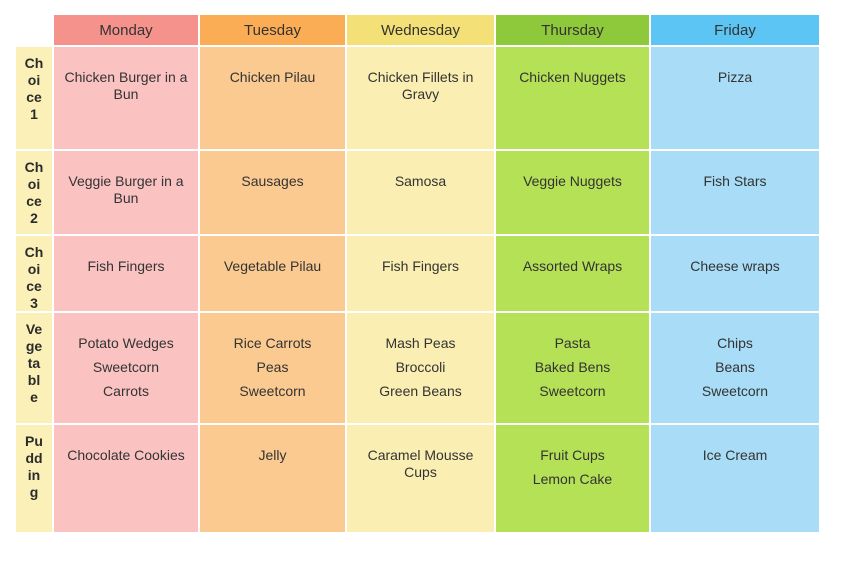 The image size is (845, 562). Describe the element at coordinates (572, 181) in the screenshot. I see `menu-item: Veggie Nuggets` at that location.